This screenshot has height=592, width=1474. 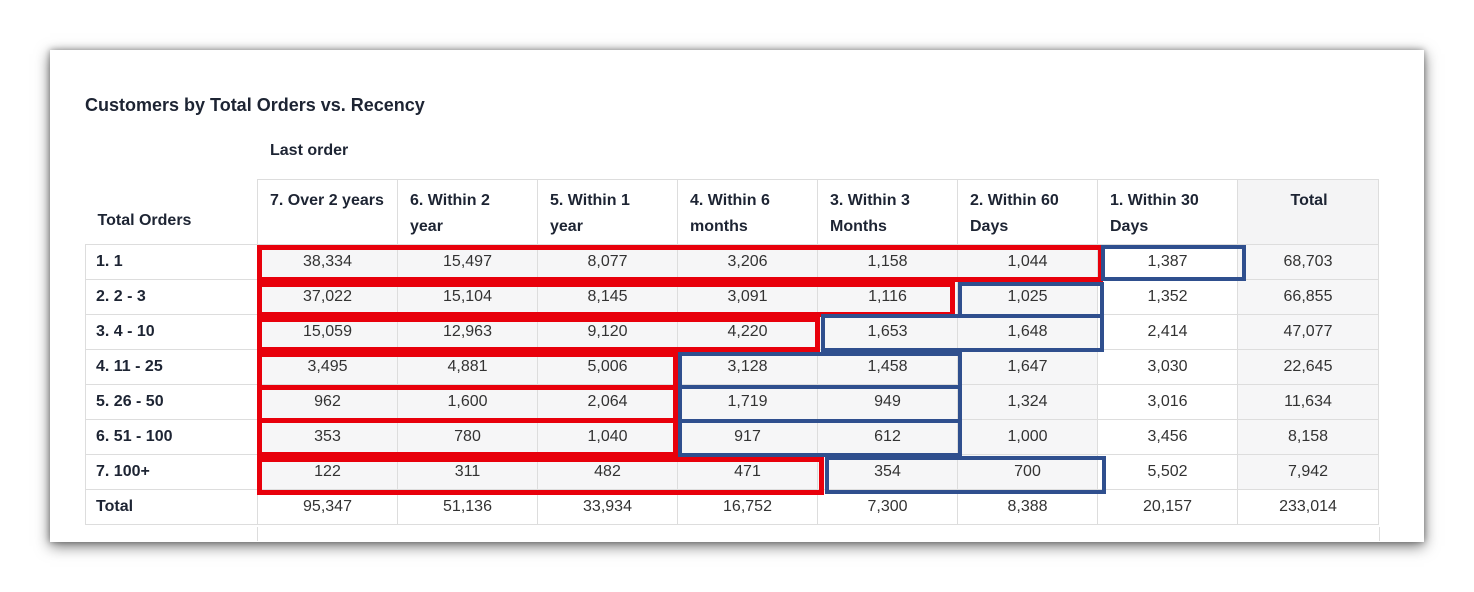 I want to click on table-cell: 482, so click(x=607, y=472).